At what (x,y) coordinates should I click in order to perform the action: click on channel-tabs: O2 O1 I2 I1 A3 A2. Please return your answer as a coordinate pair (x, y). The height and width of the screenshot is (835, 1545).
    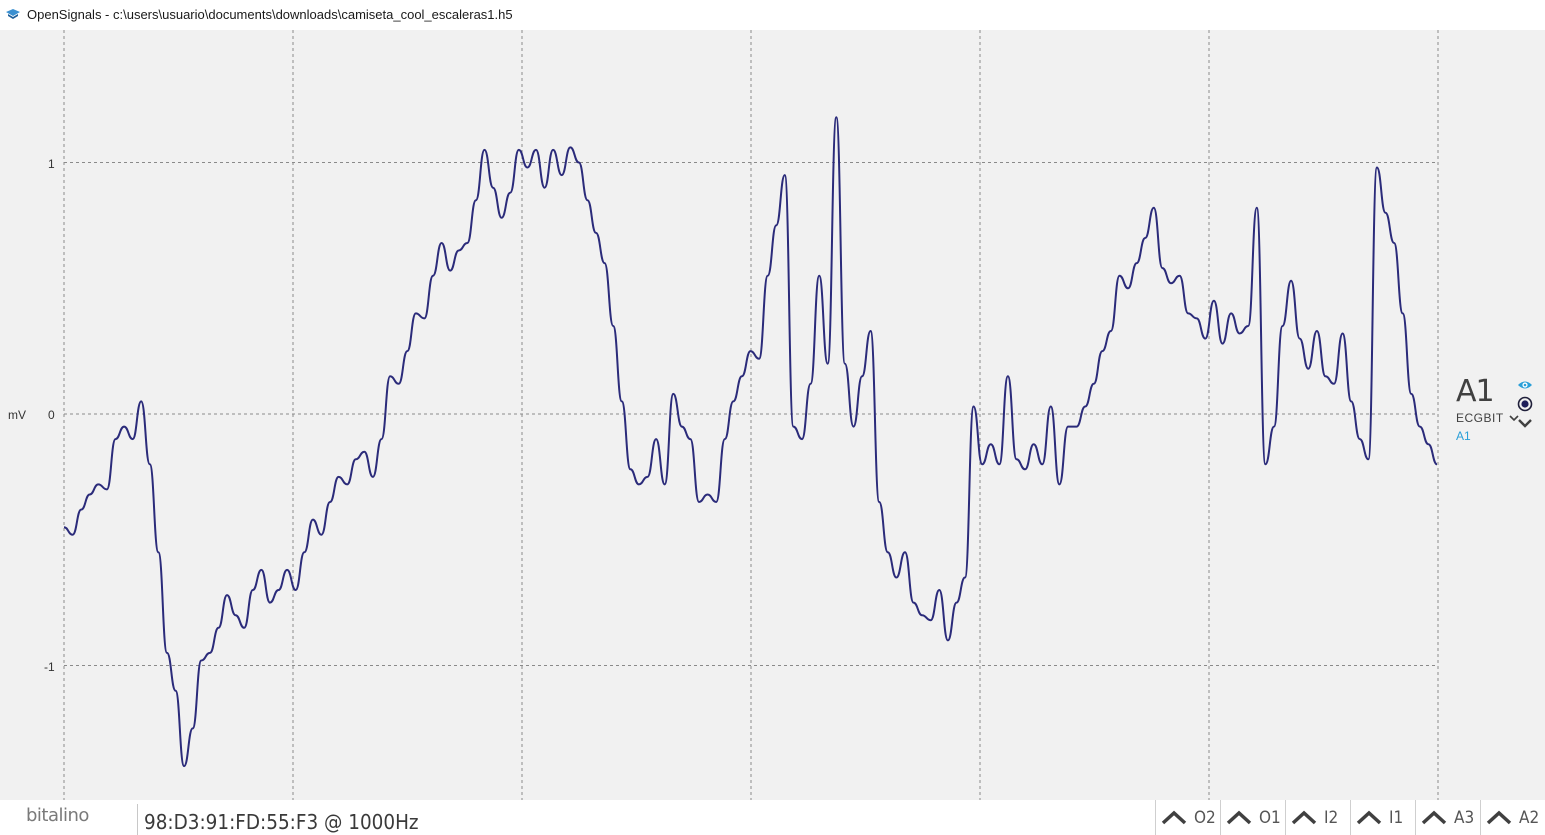
    Looking at the image, I should click on (1350, 817).